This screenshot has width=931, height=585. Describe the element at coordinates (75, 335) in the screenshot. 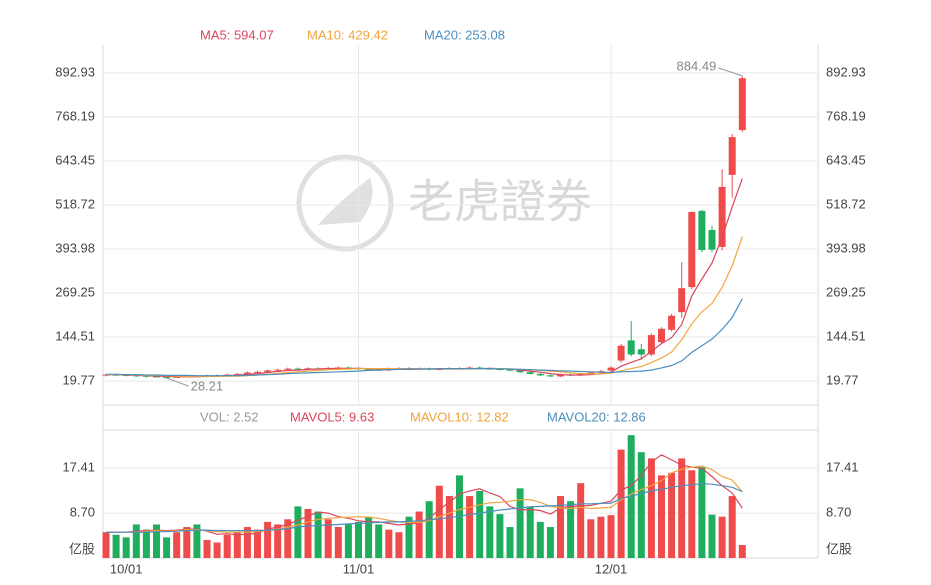

I see `y-tick-label: 144.51` at that location.